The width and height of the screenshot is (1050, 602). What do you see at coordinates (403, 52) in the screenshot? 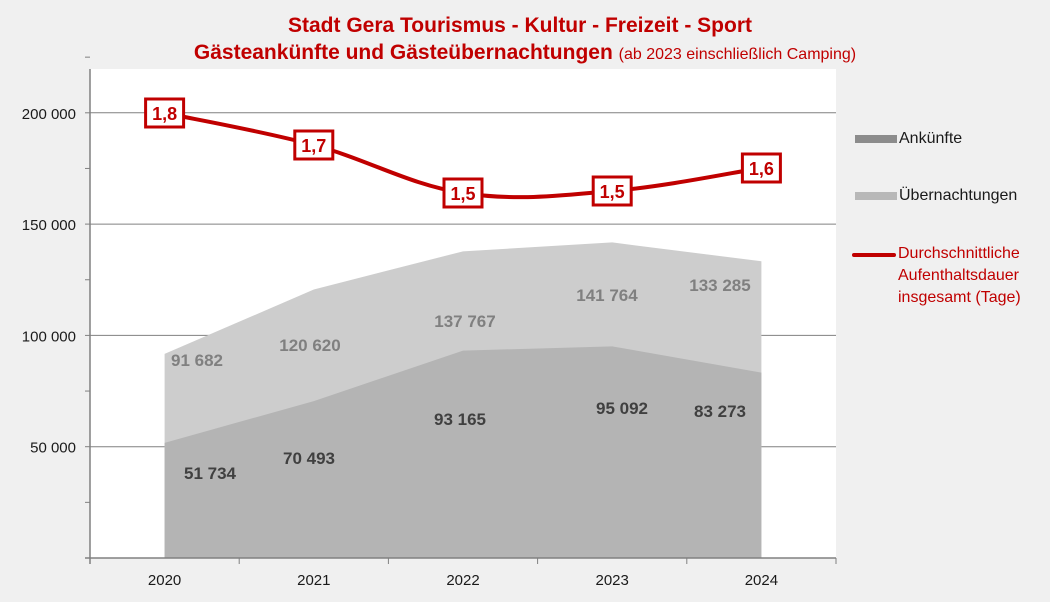
I see `subtitle-main: Gästeankünfte und Gästeübernachtungen` at bounding box center [403, 52].